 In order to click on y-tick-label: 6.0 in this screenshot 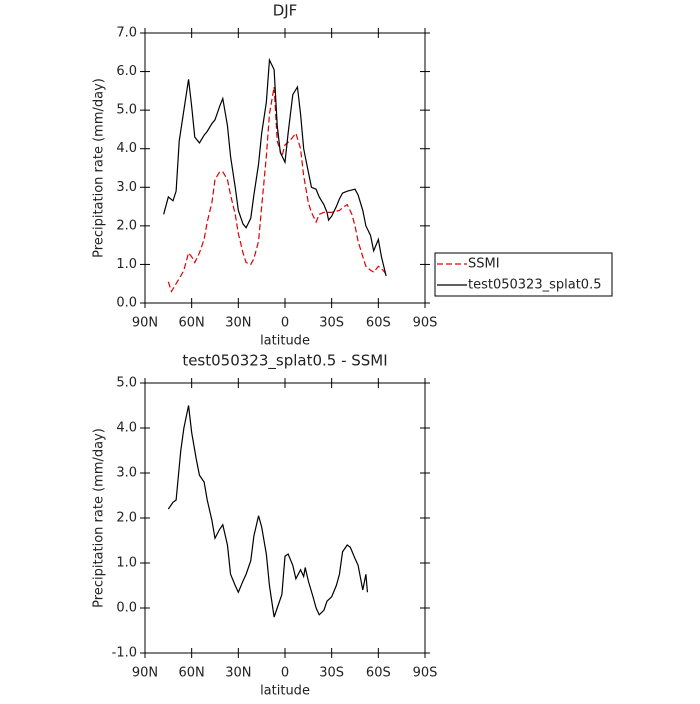, I will do `click(126, 71)`.